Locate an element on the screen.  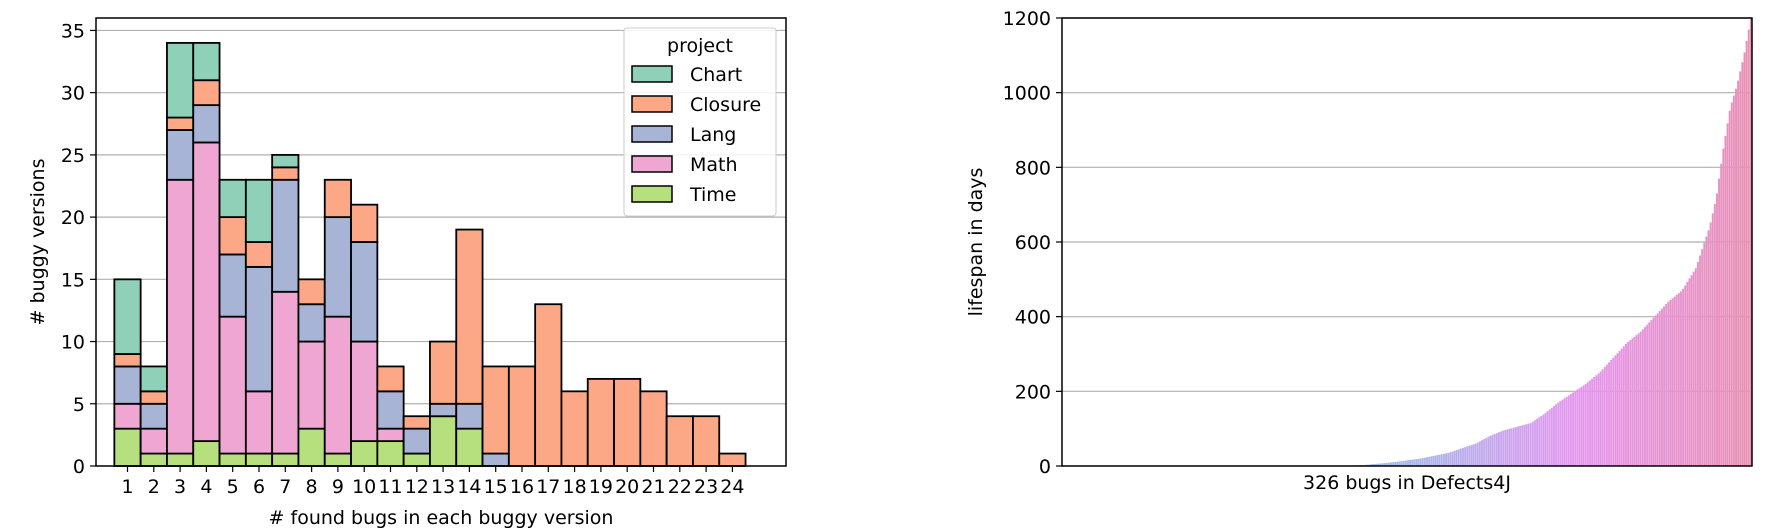
right-y-tick-label: 600 is located at coordinates (1033, 243).